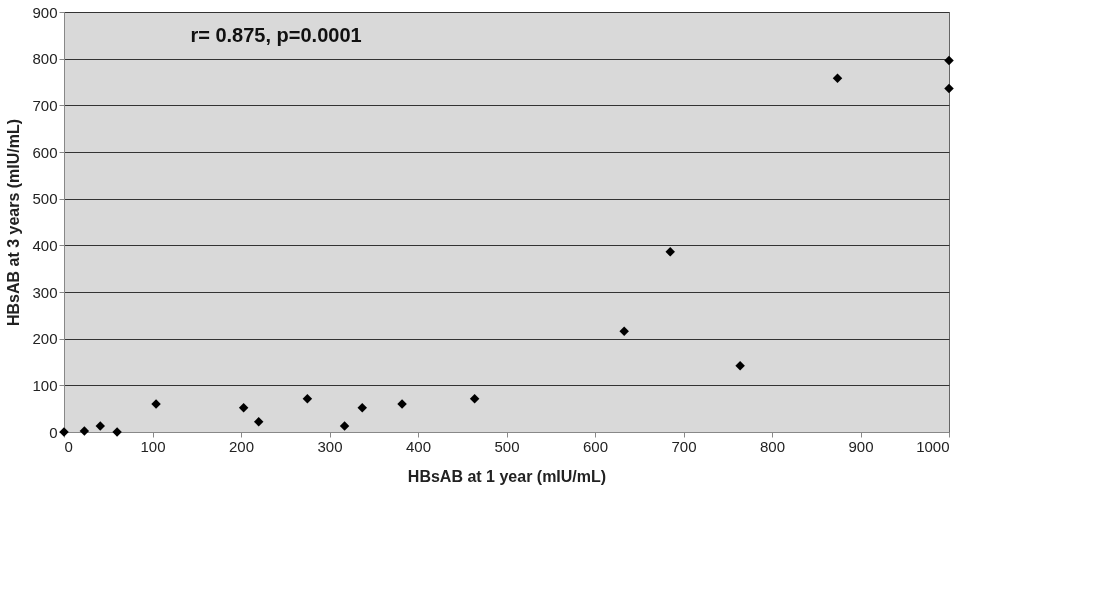  I want to click on x-tick-label: 800, so click(772, 446).